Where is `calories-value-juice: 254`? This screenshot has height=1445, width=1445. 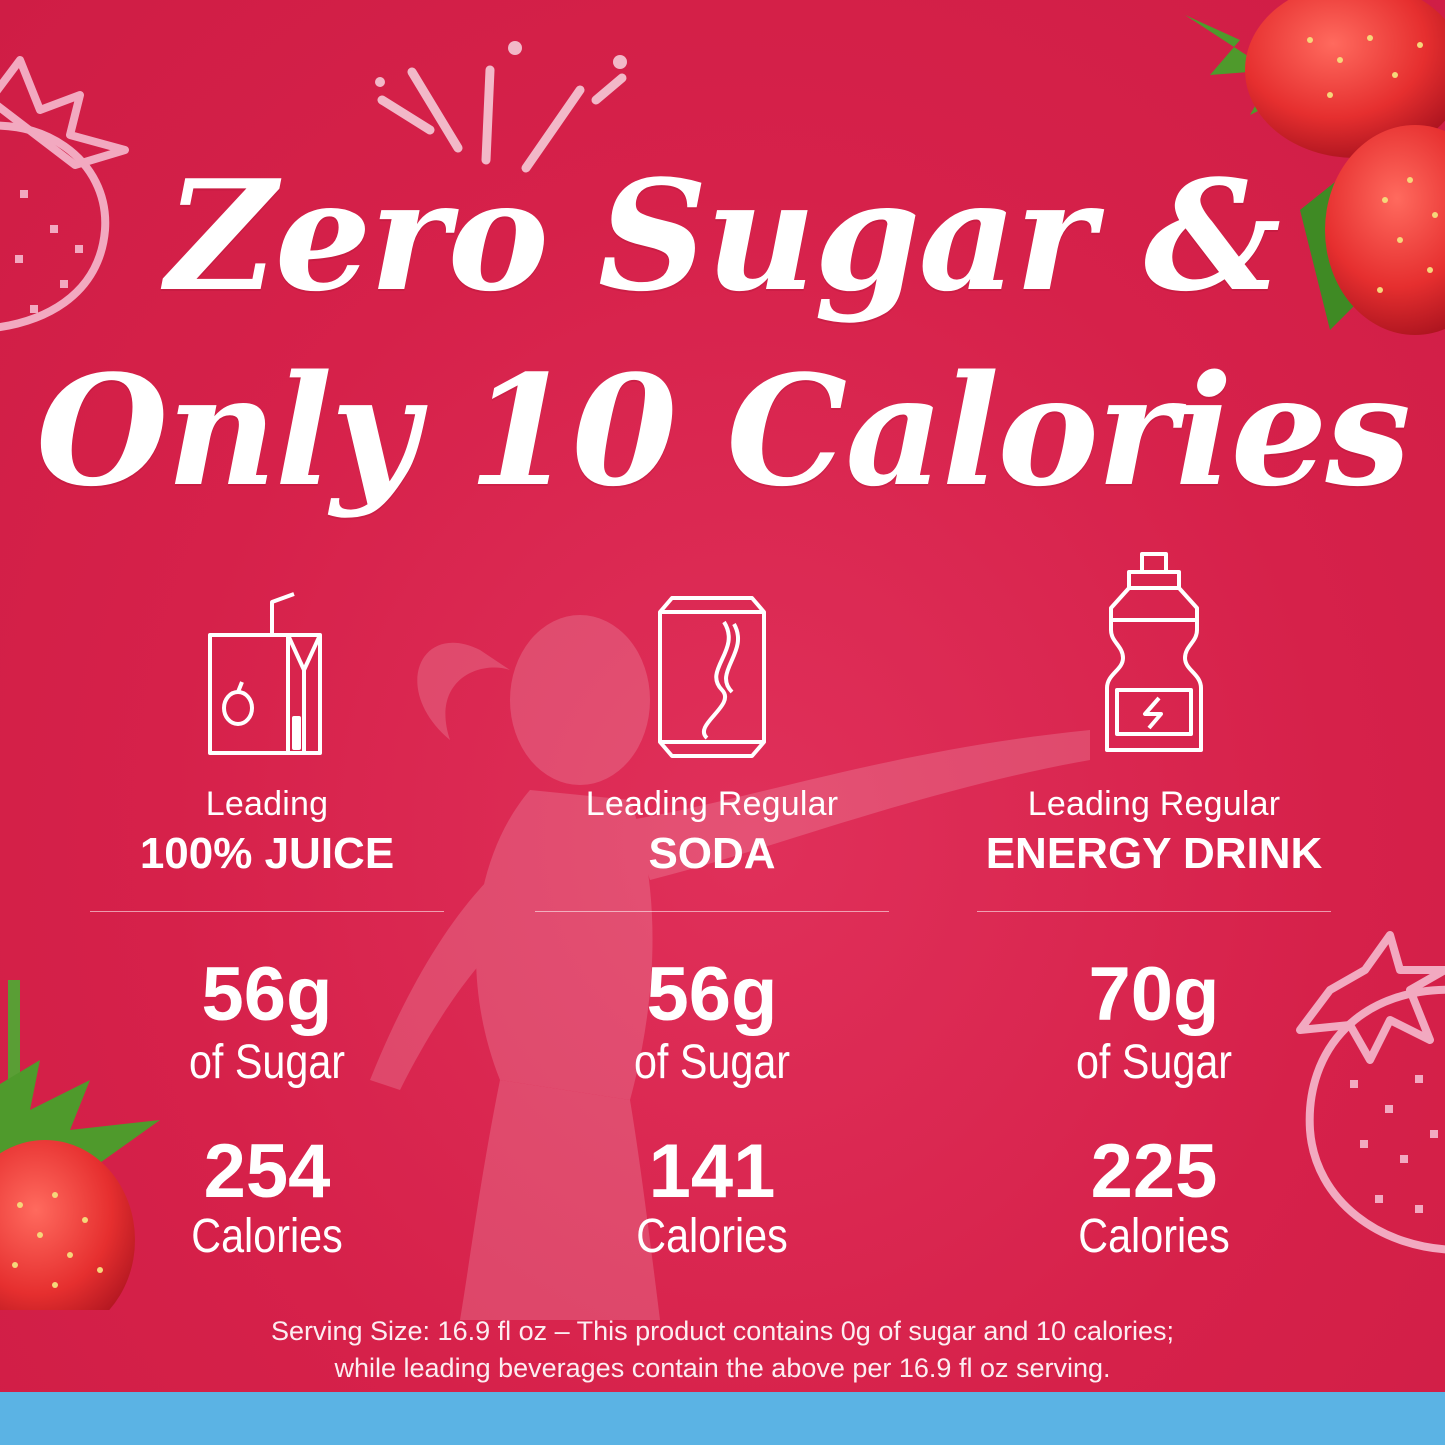
calories-value-juice: 254 is located at coordinates (267, 1171).